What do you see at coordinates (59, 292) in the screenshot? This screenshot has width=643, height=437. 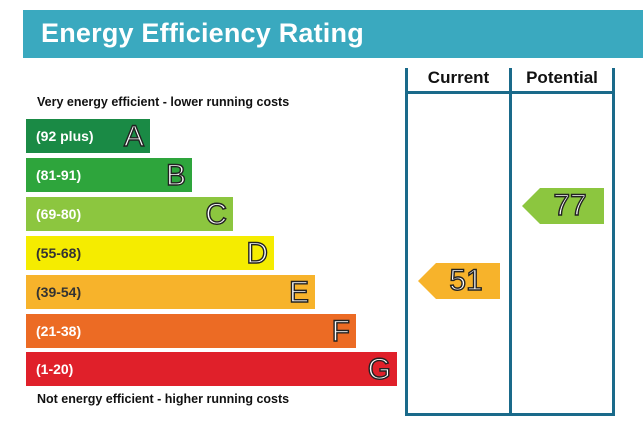 I see `band-range: (39-54)` at bounding box center [59, 292].